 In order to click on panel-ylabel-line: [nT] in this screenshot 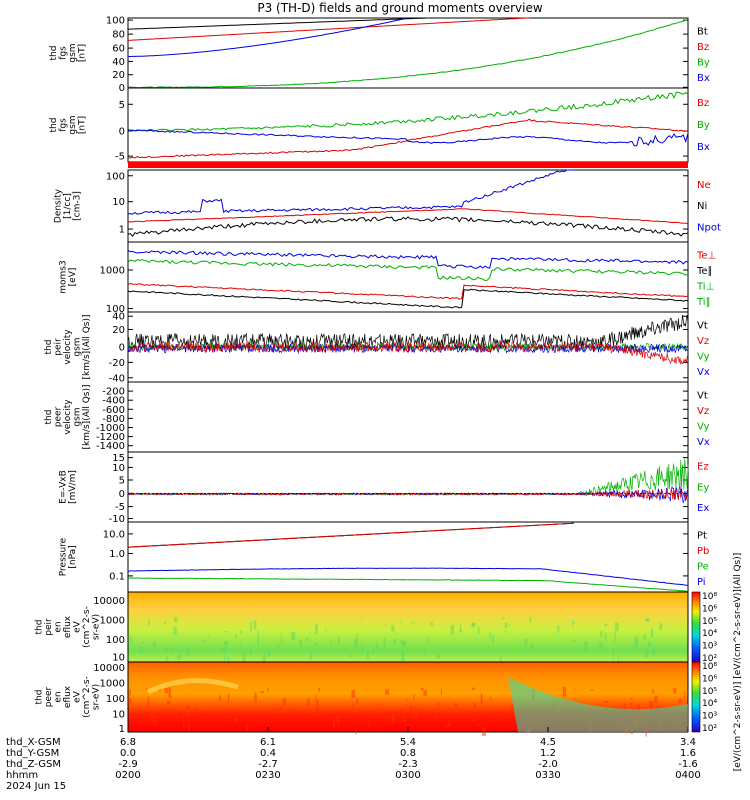, I will do `click(82, 125)`.